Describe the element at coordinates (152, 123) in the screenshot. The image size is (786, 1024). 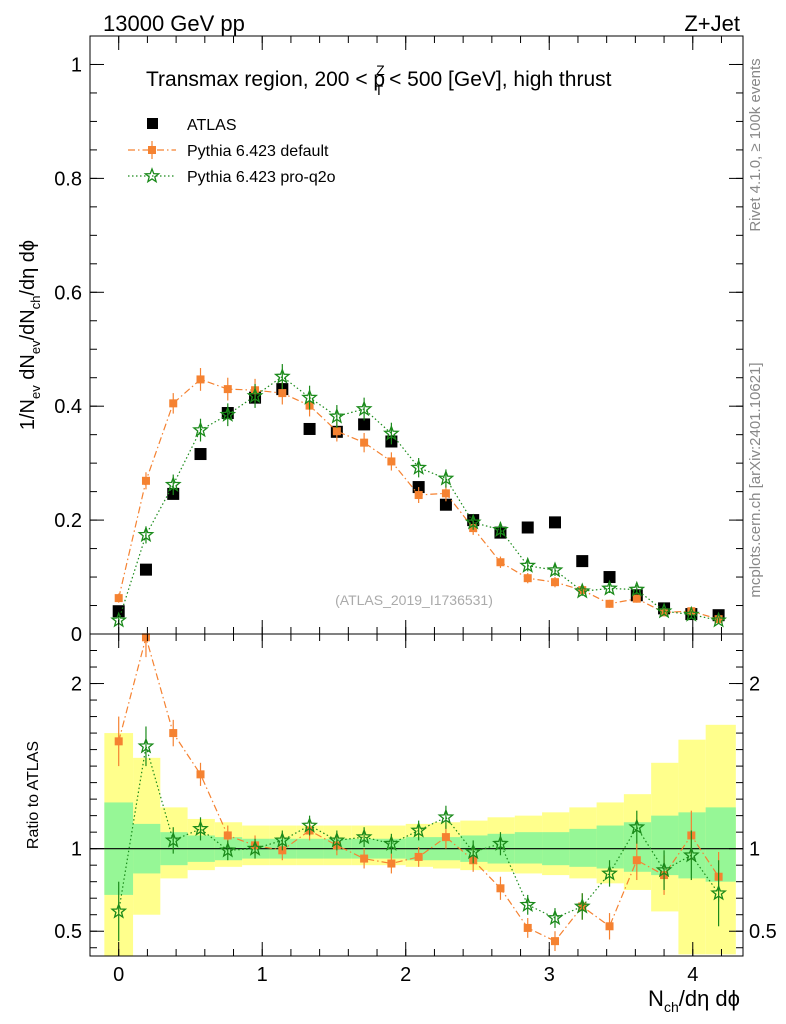
I see `legend-marker-atlas` at that location.